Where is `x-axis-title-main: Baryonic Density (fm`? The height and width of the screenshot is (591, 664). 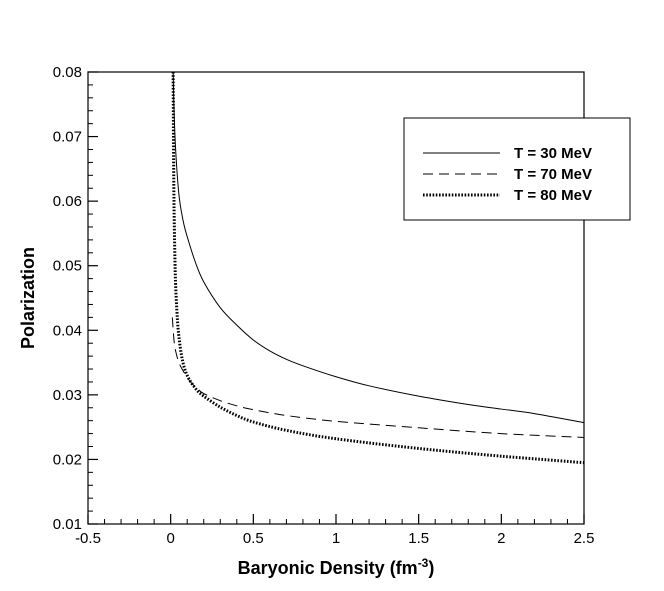
x-axis-title-main: Baryonic Density (fm is located at coordinates (328, 568).